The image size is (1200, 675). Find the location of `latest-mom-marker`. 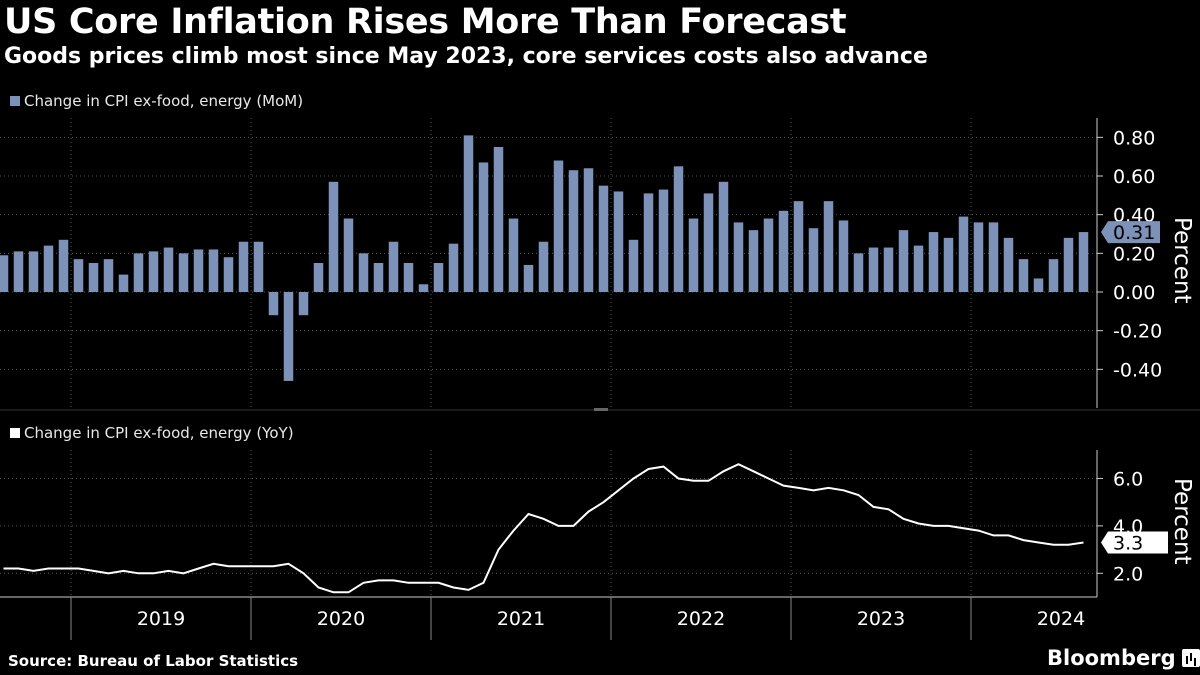

latest-mom-marker is located at coordinates (1130, 232).